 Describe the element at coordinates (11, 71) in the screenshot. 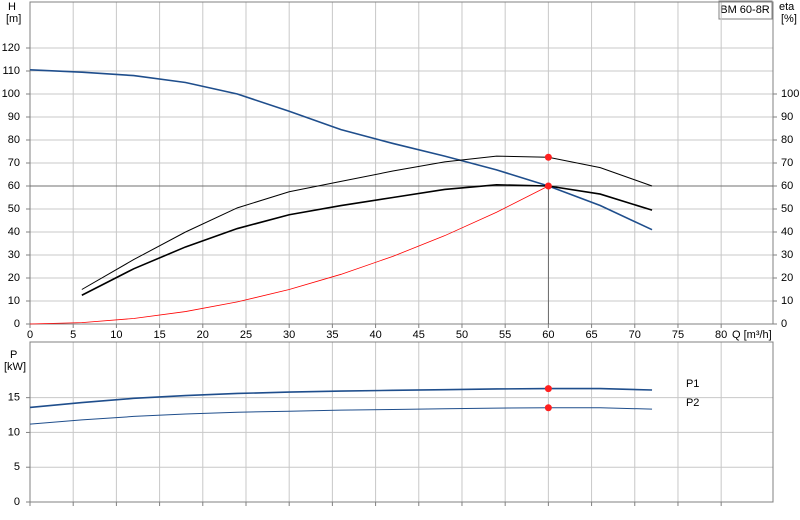

I see `y-tick-label: 110` at that location.